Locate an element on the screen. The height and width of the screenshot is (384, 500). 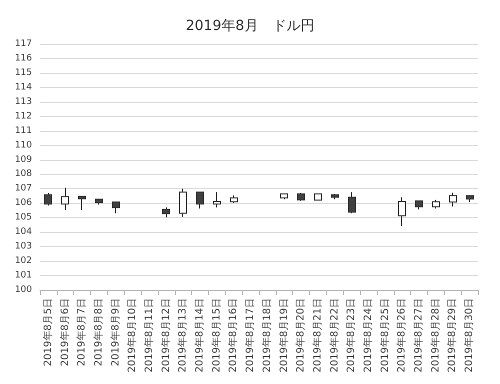
y-tick-label: 106 is located at coordinates (23, 203).